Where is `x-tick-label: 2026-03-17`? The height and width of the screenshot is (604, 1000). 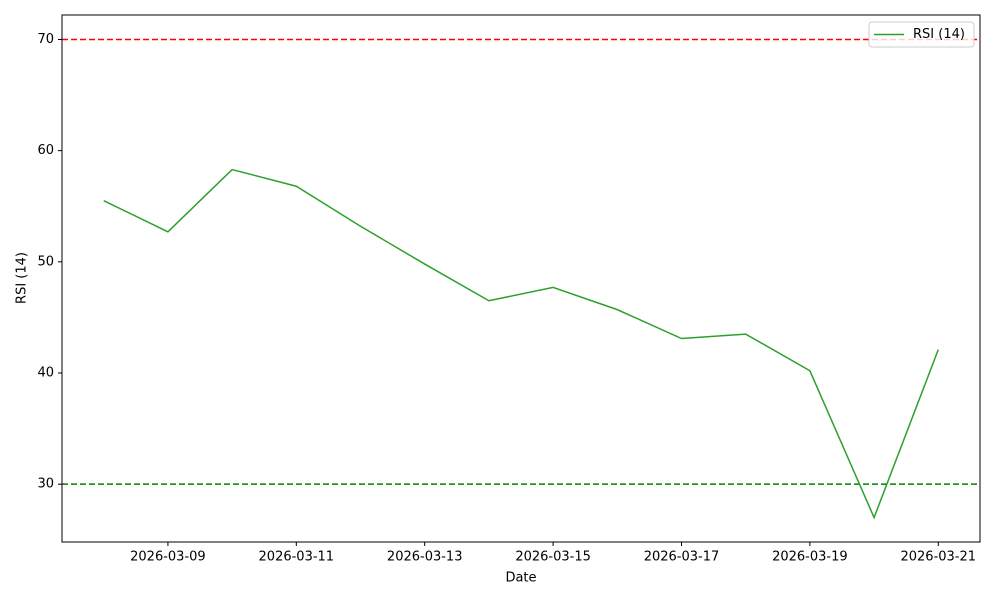 x-tick-label: 2026-03-17 is located at coordinates (682, 557).